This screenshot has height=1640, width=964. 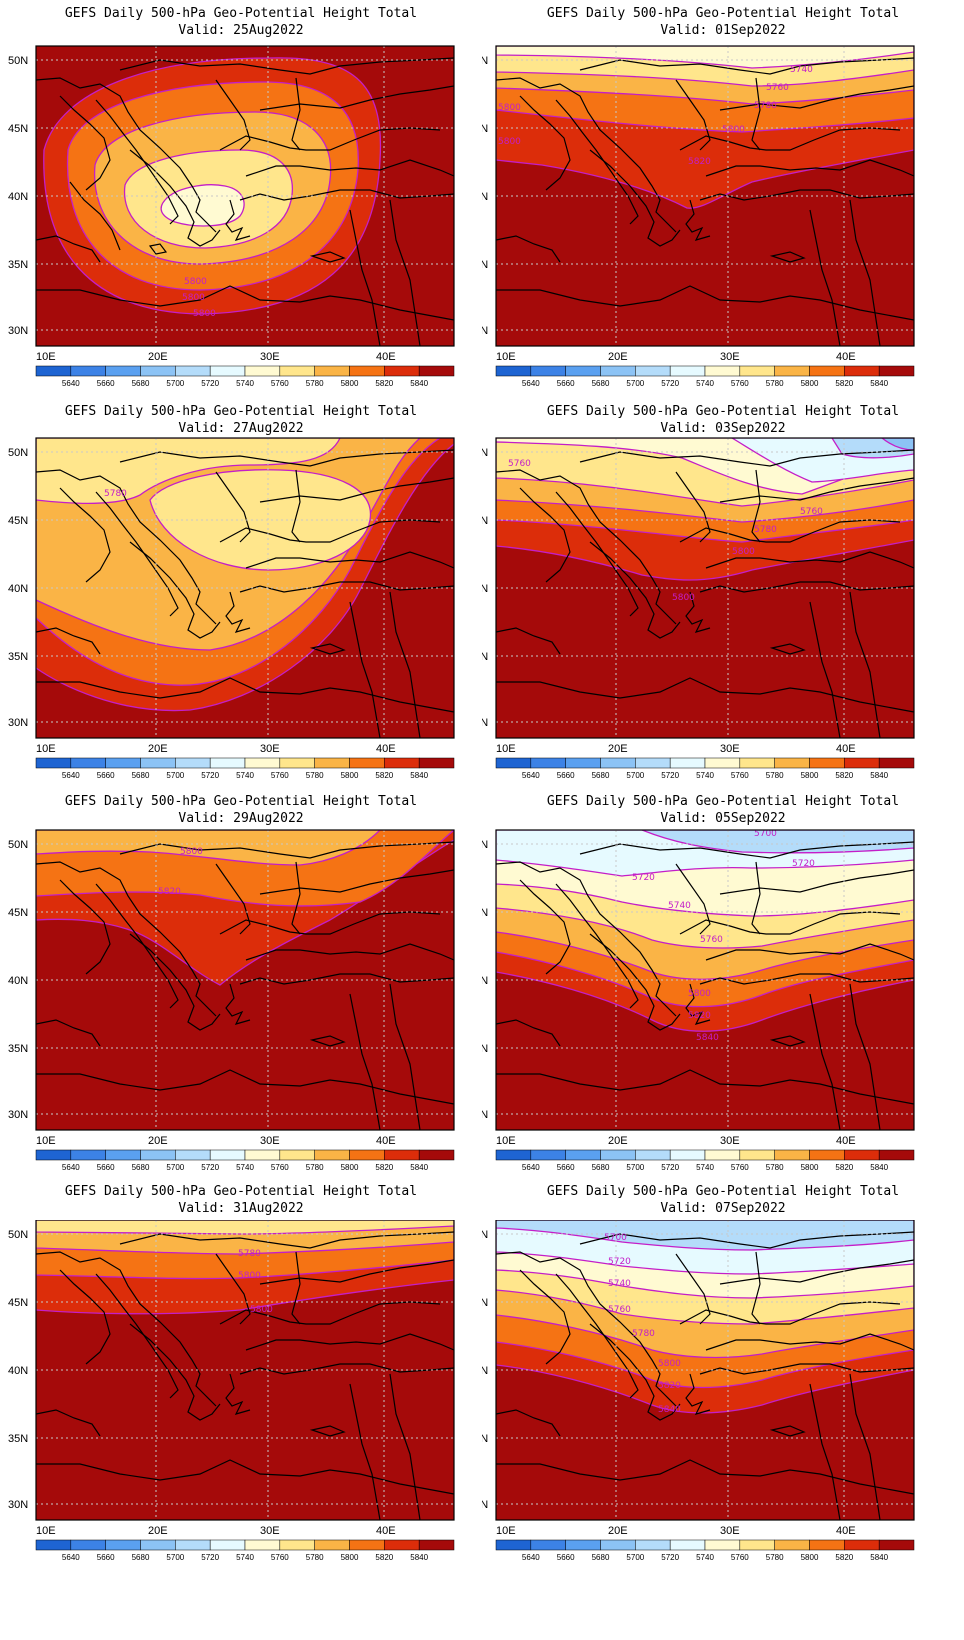 What do you see at coordinates (679, 906) in the screenshot?
I see `contour-label: 5740` at bounding box center [679, 906].